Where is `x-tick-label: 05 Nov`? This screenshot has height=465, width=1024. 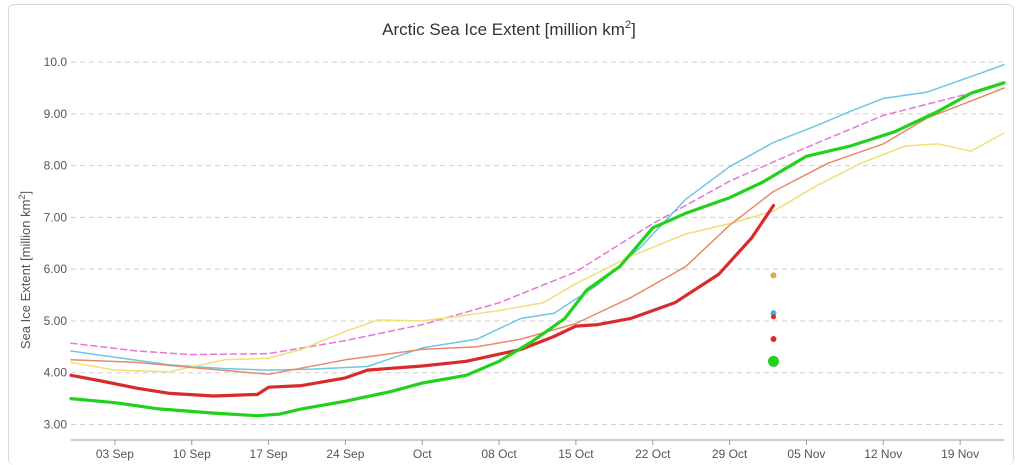 x-tick-label: 05 Nov is located at coordinates (806, 454).